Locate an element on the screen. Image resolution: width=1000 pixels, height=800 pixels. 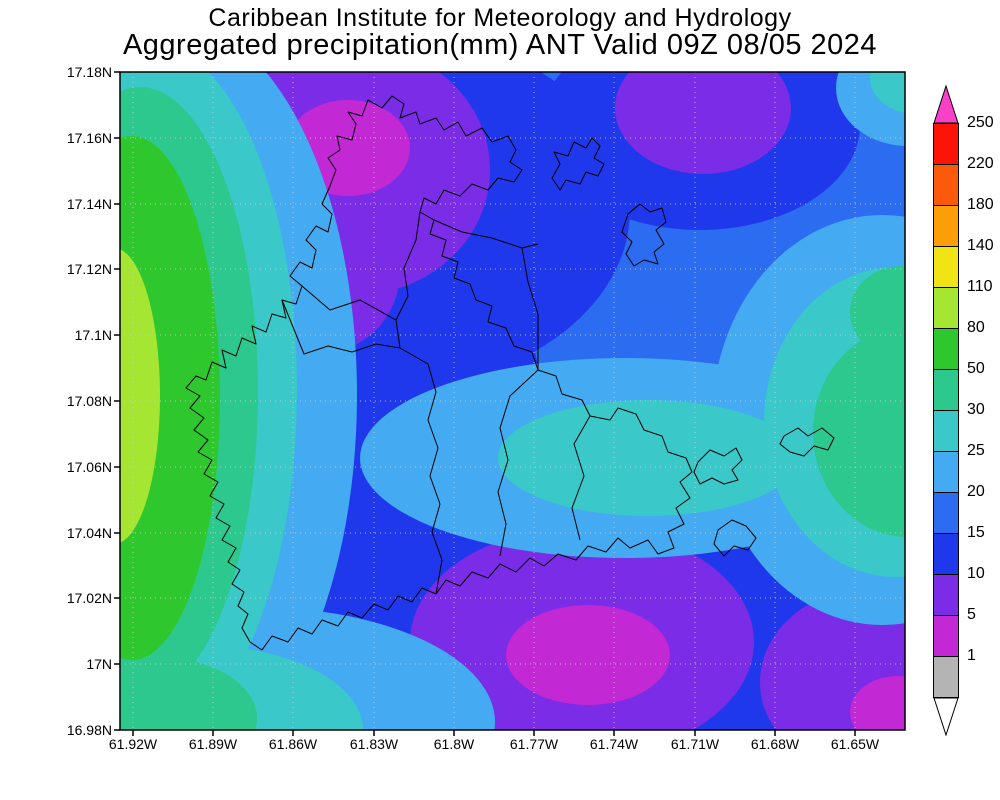
x-axis-tick-label: 61.89W is located at coordinates (213, 744).